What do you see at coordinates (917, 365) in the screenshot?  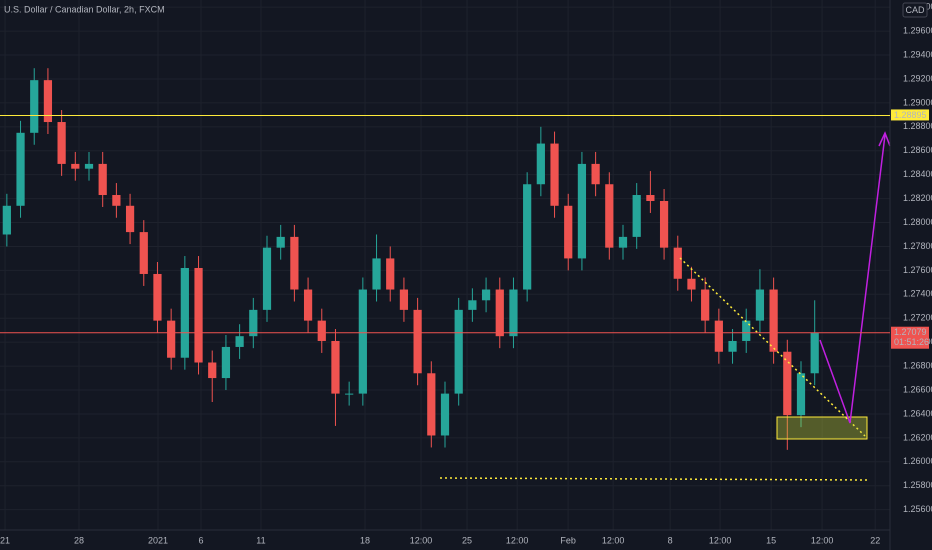 I see `y-tick-label: 1.26800` at bounding box center [917, 365].